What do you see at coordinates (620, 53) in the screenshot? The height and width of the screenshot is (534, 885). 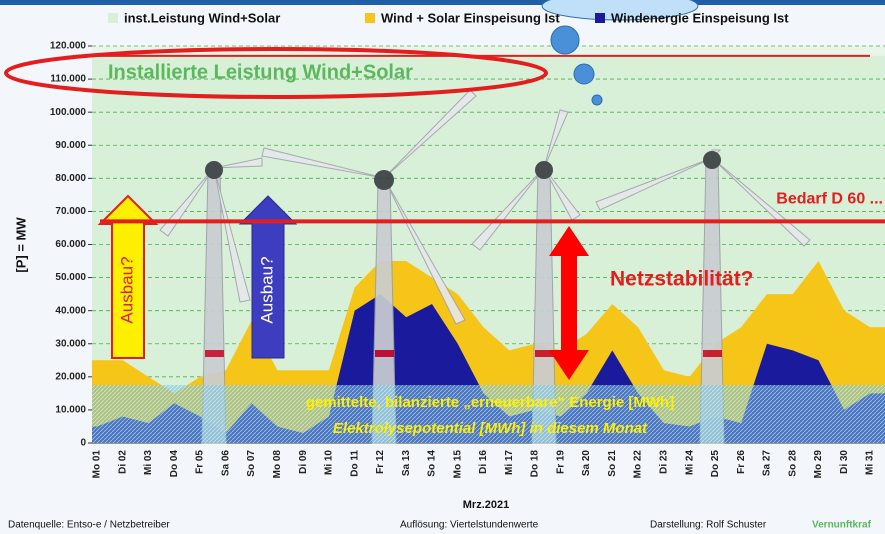 I see `bubbles` at bounding box center [620, 53].